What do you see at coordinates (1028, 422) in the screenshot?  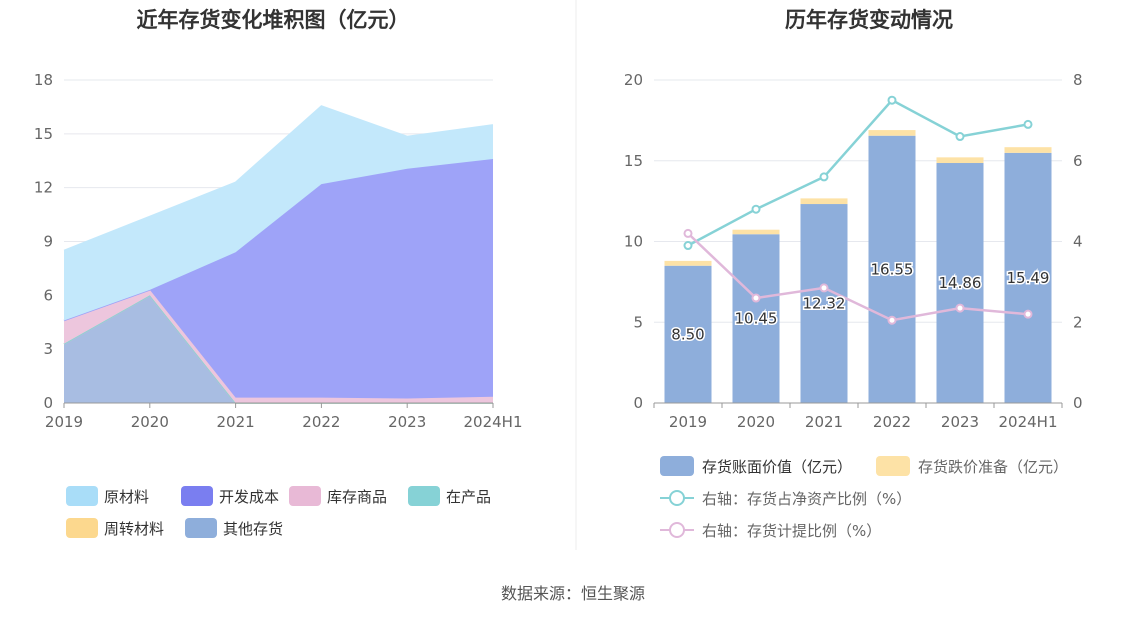 I see `x-tick-label: 2024H1` at bounding box center [1028, 422].